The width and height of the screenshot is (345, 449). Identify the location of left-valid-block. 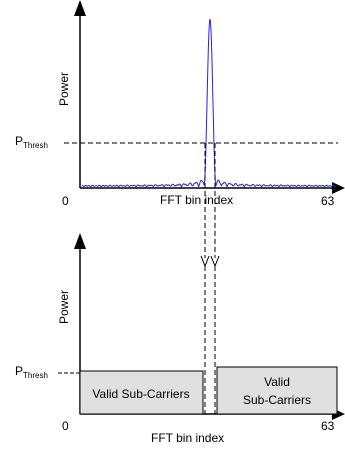
(141, 392).